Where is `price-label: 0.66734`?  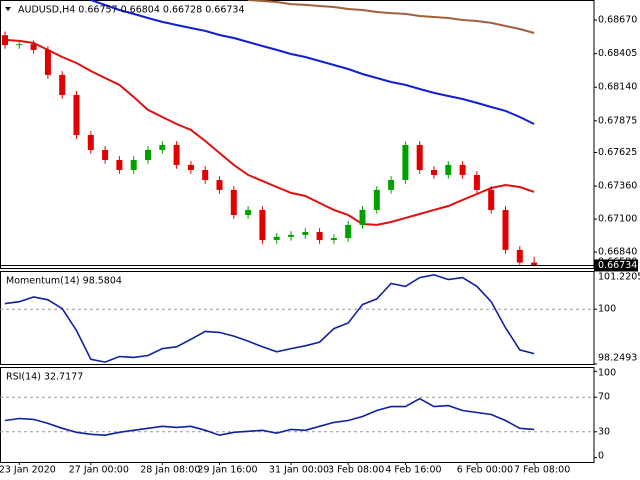 price-label: 0.66734 is located at coordinates (617, 265).